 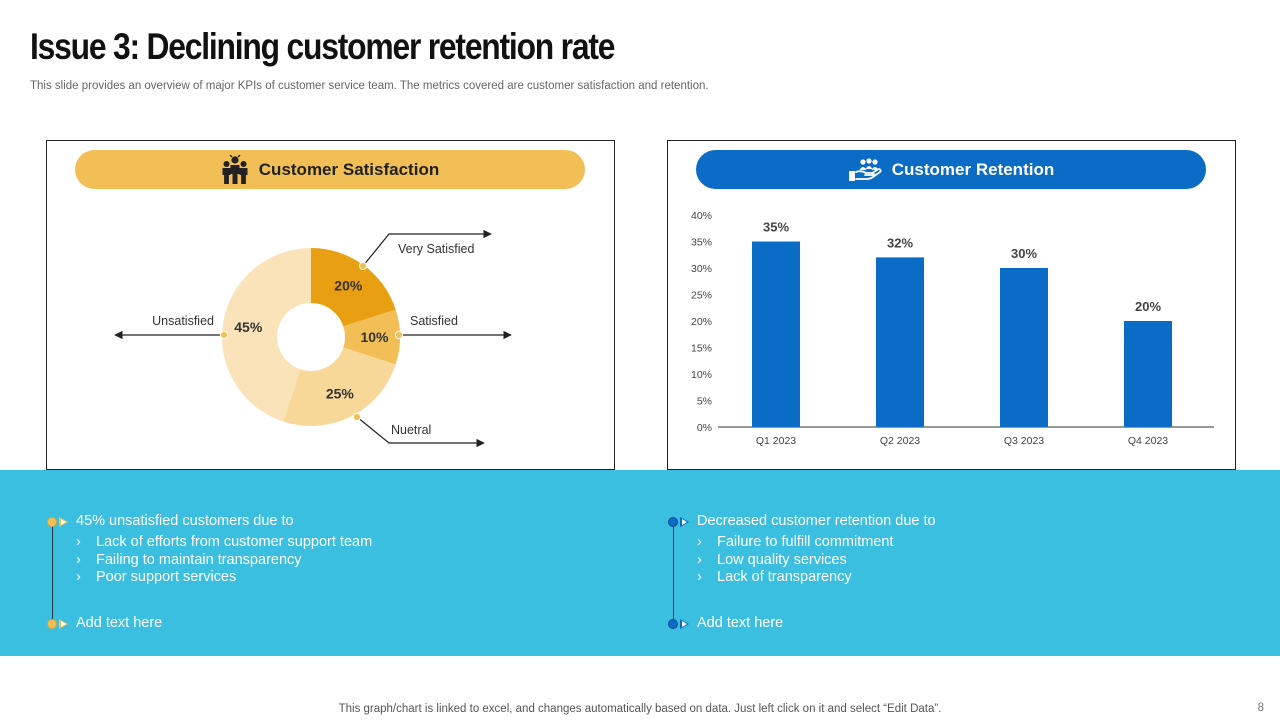 I want to click on slice-value-label: 20%, so click(x=348, y=286).